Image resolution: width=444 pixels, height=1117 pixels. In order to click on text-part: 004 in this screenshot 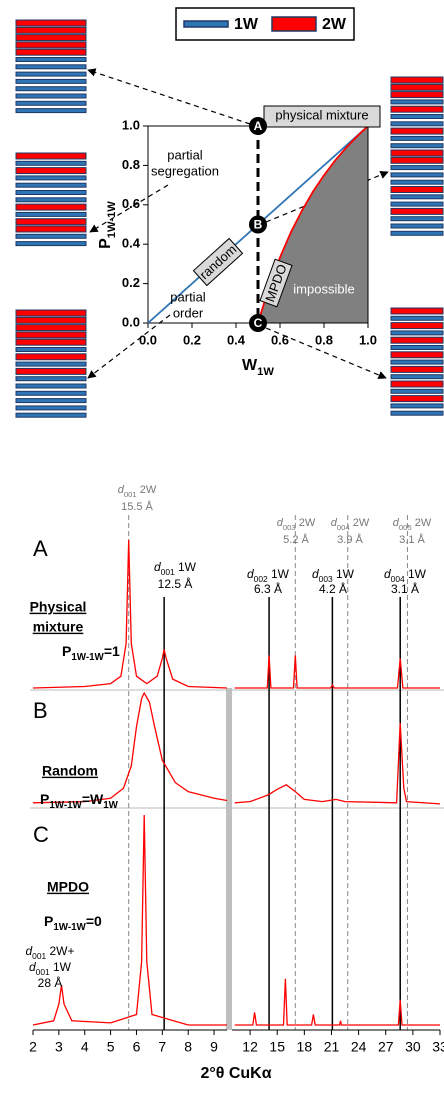, I will do `click(344, 527)`.